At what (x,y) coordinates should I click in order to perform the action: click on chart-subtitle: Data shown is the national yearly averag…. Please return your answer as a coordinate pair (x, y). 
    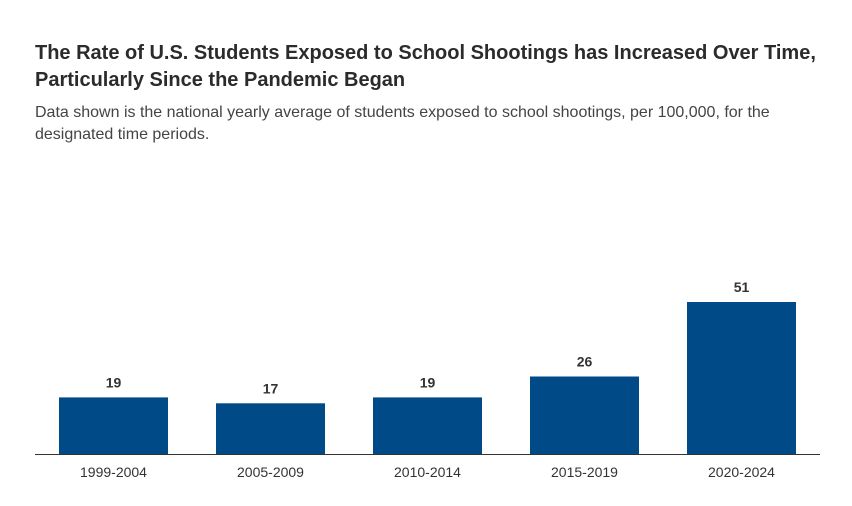
    Looking at the image, I should click on (402, 123).